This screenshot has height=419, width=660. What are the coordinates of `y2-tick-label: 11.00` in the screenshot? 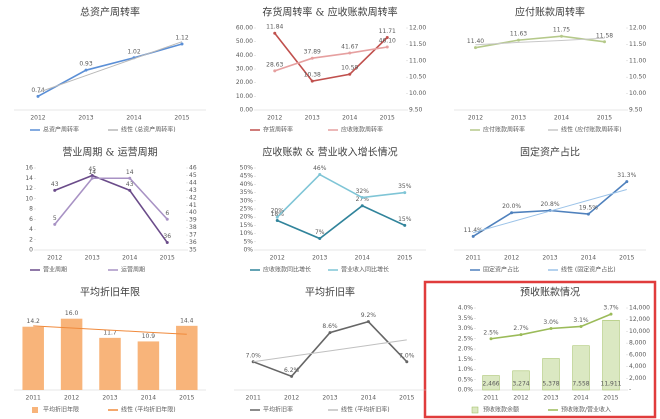 It's located at (417, 60).